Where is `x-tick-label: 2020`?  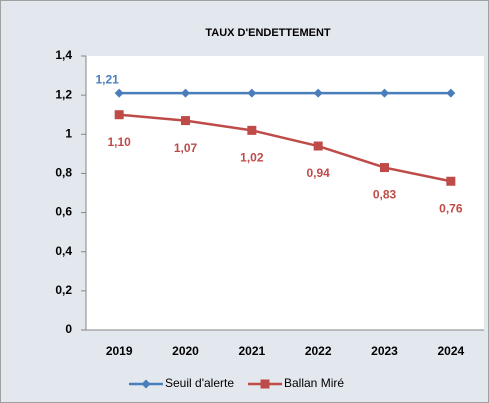 x-tick-label: 2020 is located at coordinates (185, 351).